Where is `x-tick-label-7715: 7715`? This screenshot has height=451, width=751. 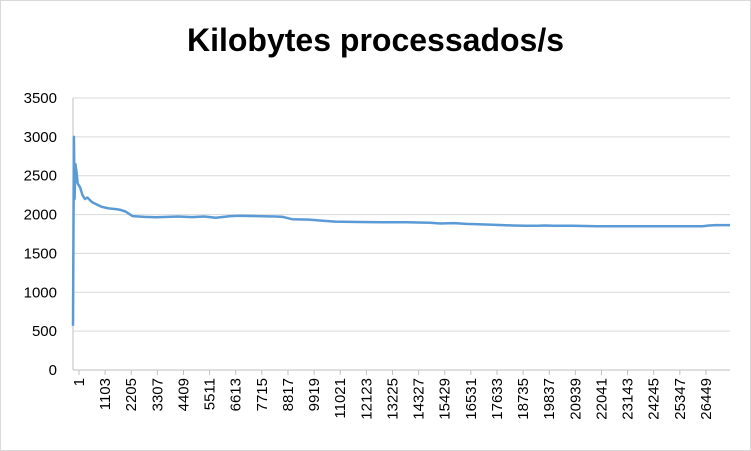 x-tick-label-7715: 7715 is located at coordinates (262, 394).